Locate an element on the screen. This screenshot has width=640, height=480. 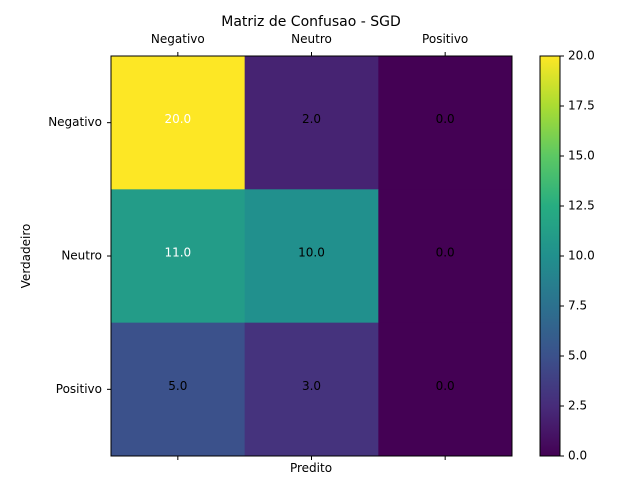
y-axis-label: Verdadeiro is located at coordinates (26, 256).